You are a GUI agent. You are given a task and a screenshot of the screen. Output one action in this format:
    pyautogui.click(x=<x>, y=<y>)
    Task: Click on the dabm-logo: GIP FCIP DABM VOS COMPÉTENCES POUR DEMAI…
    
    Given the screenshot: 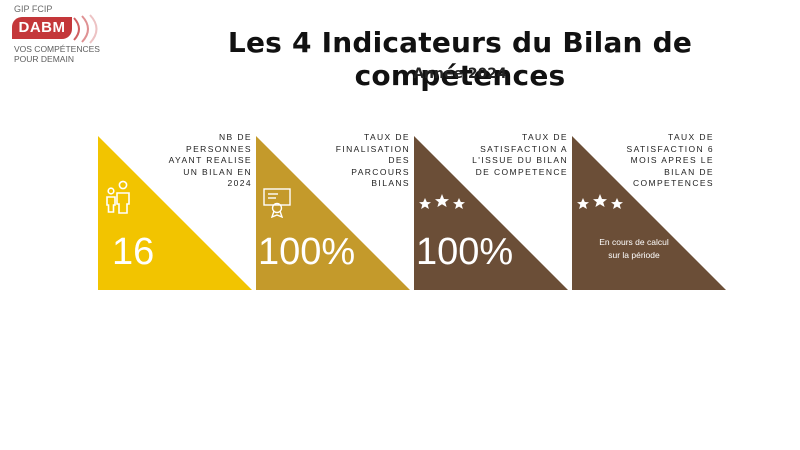 What is the action you would take?
    pyautogui.click(x=68, y=39)
    